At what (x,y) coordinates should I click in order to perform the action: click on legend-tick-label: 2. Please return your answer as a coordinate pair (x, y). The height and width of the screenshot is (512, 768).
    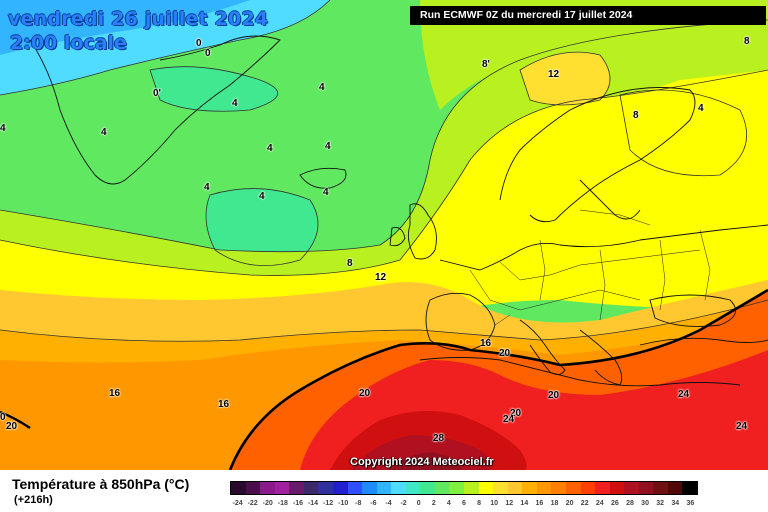
    Looking at the image, I should click on (433, 503).